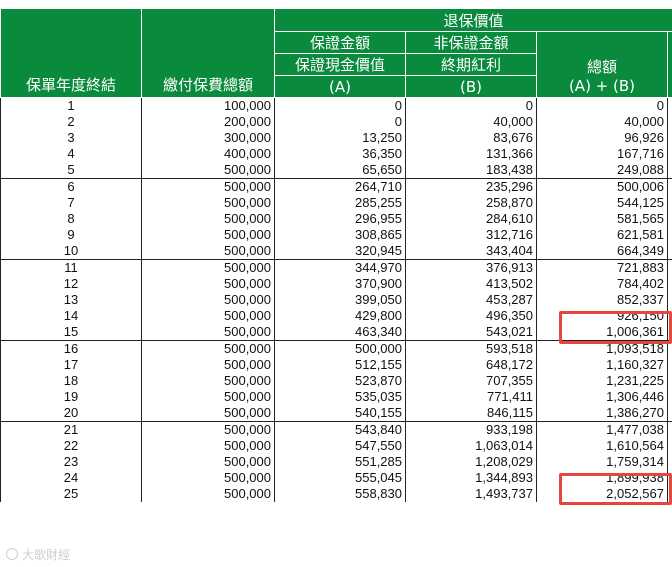 The image size is (672, 567). Describe the element at coordinates (71, 251) in the screenshot. I see `cell-year: 10` at that location.